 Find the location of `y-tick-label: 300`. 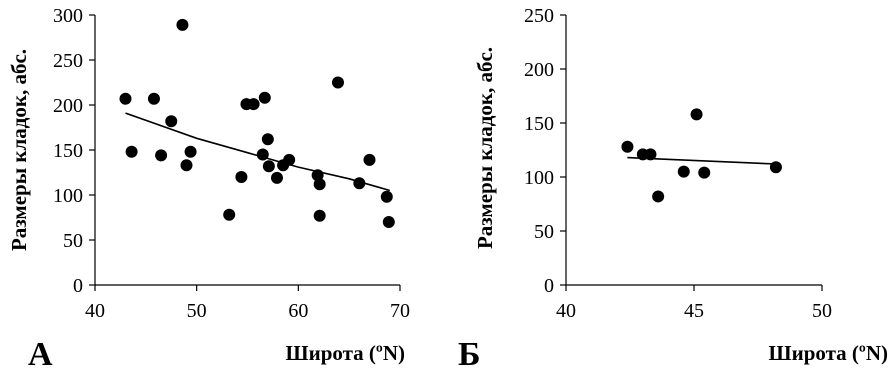

y-tick-label: 300 is located at coordinates (68, 16).